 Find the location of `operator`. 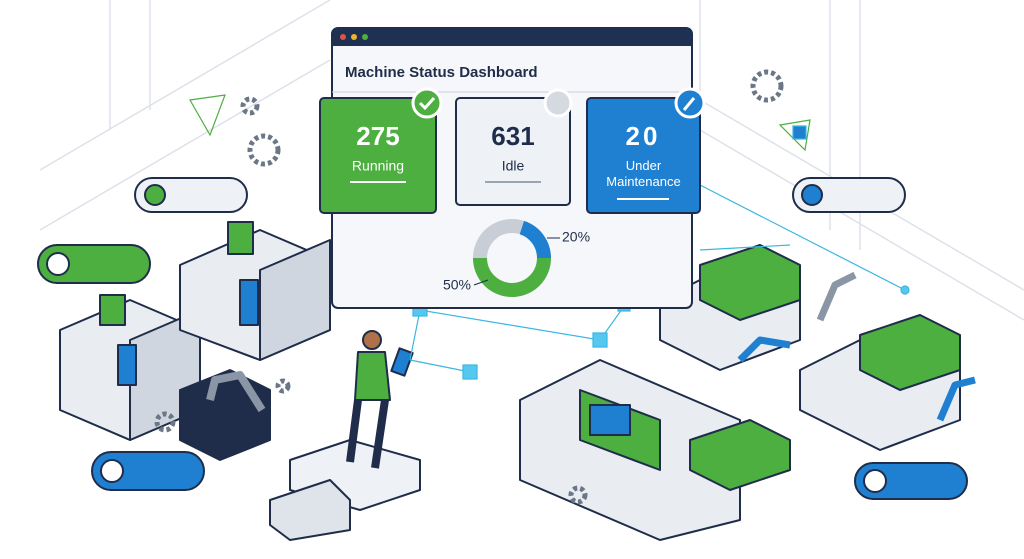

operator is located at coordinates (345, 435).